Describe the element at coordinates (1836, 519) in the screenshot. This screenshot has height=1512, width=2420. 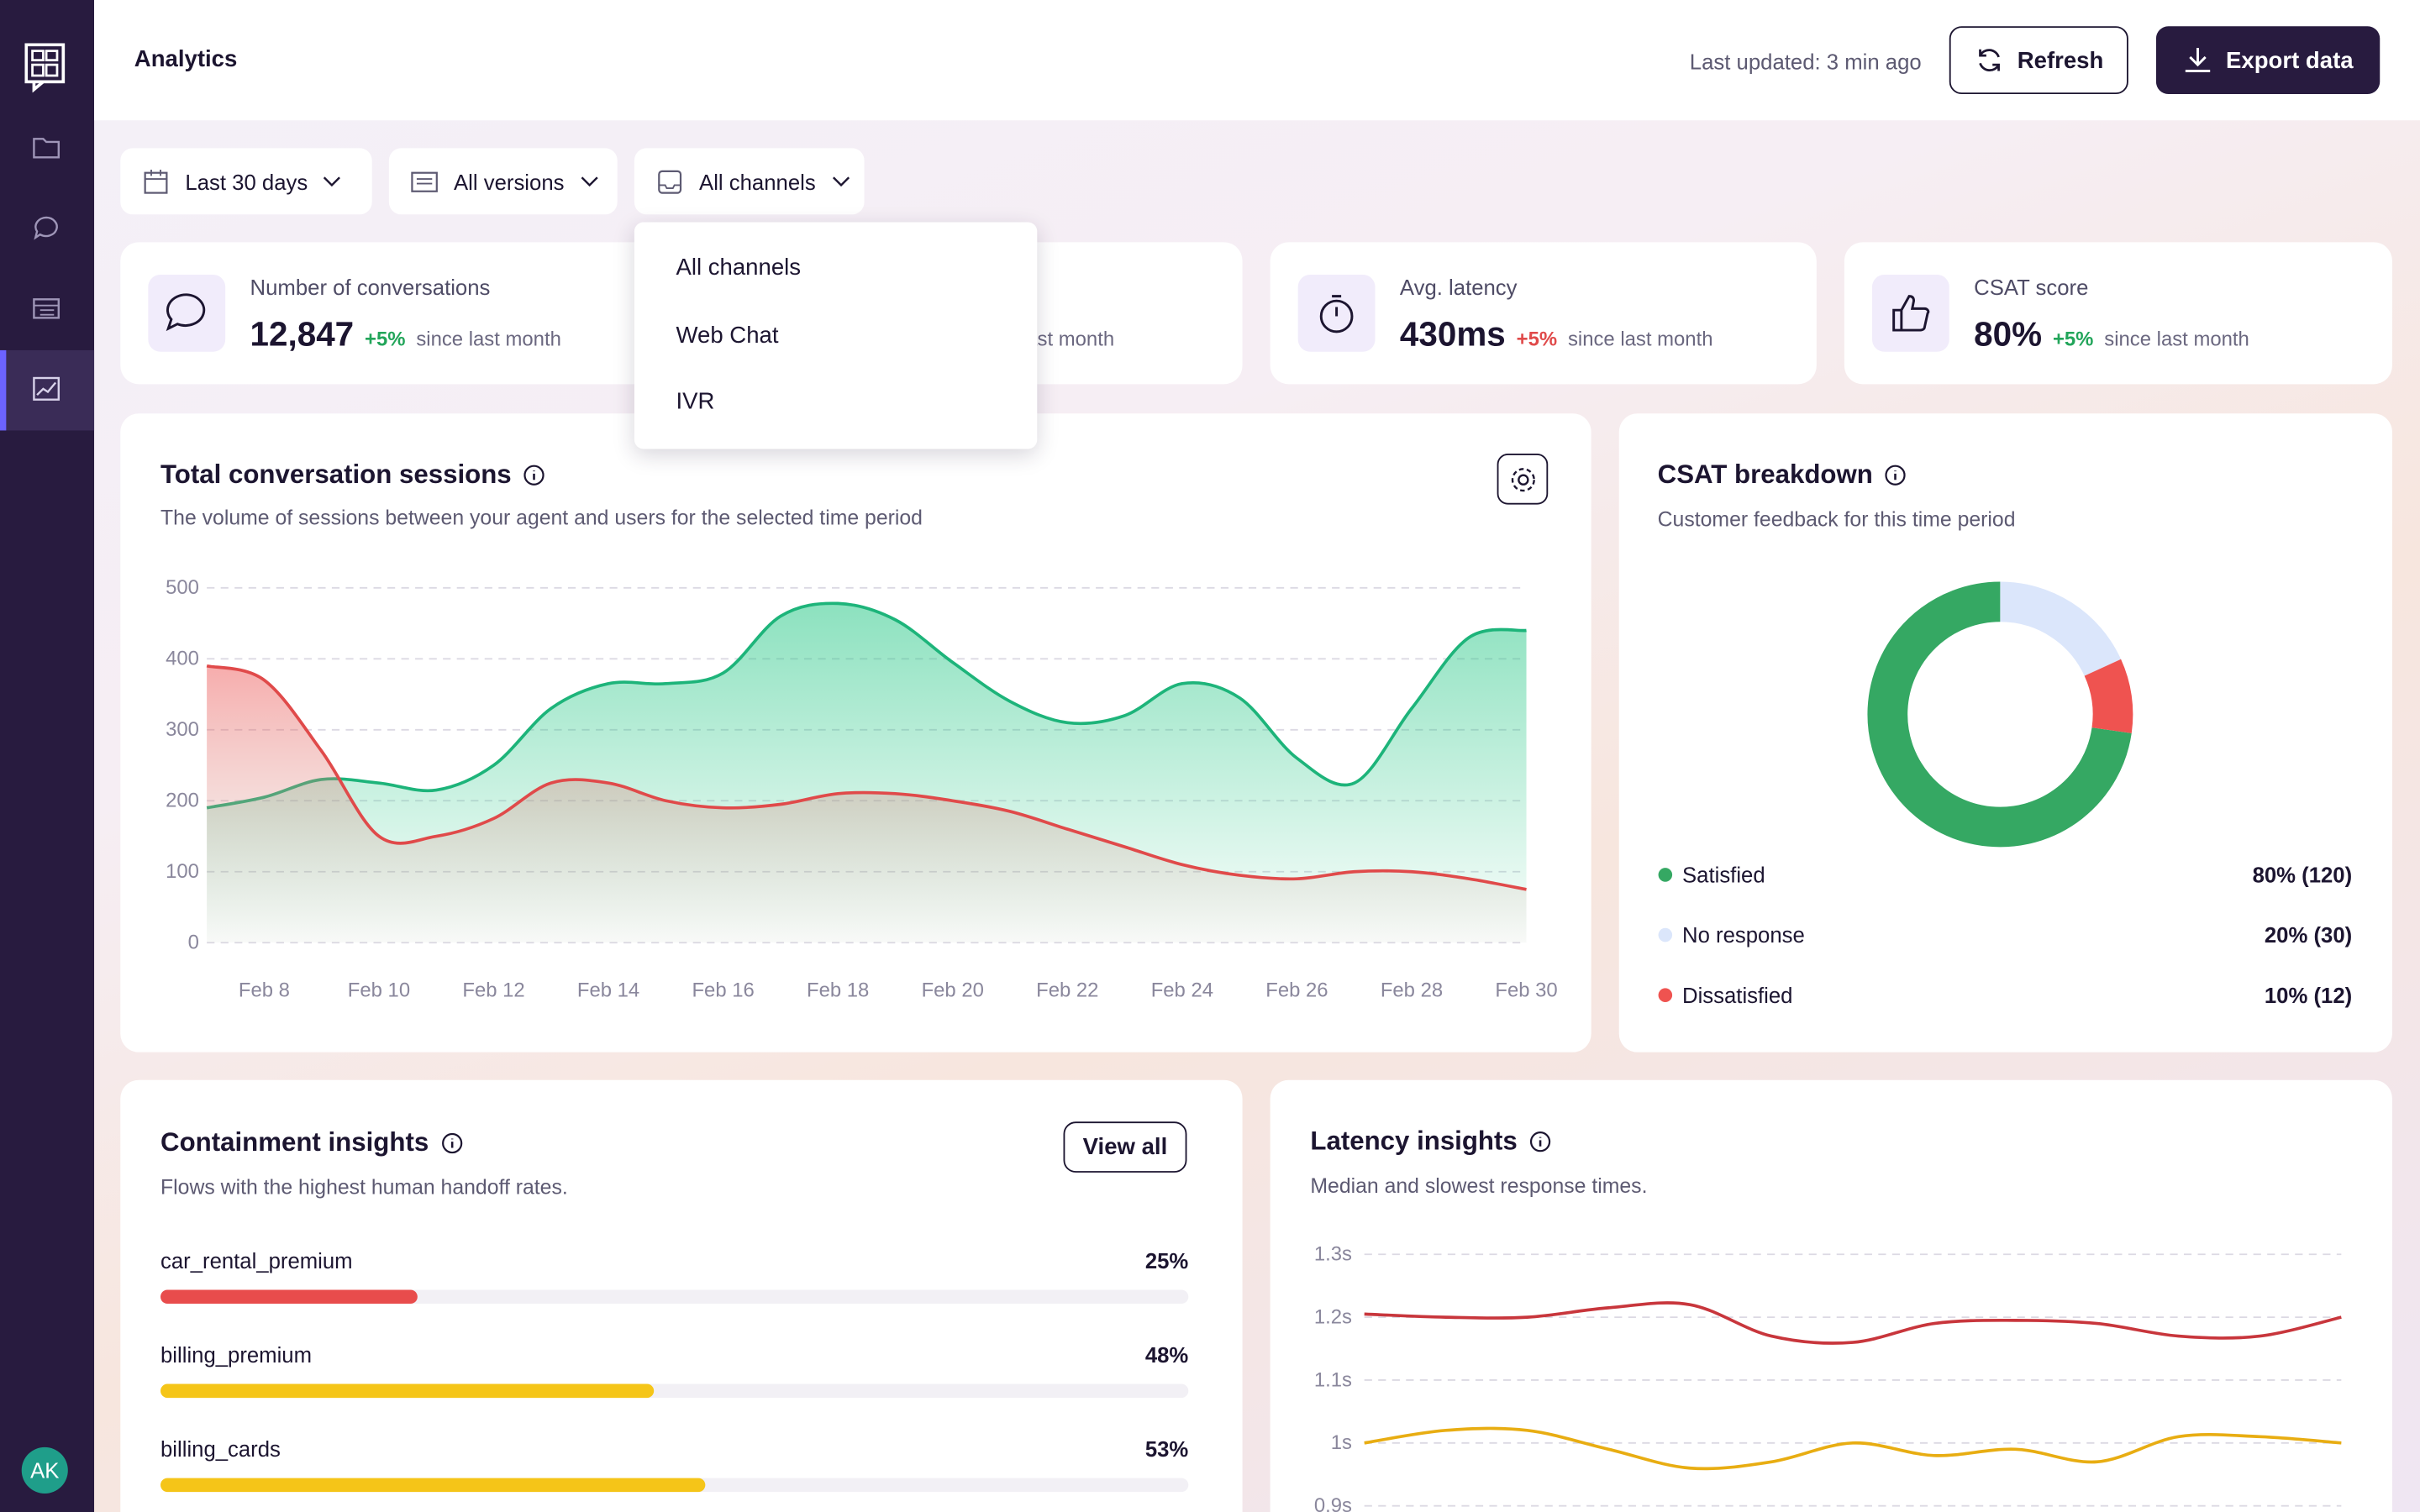
I see `card-subtitle: Customer feedback for this time period` at that location.